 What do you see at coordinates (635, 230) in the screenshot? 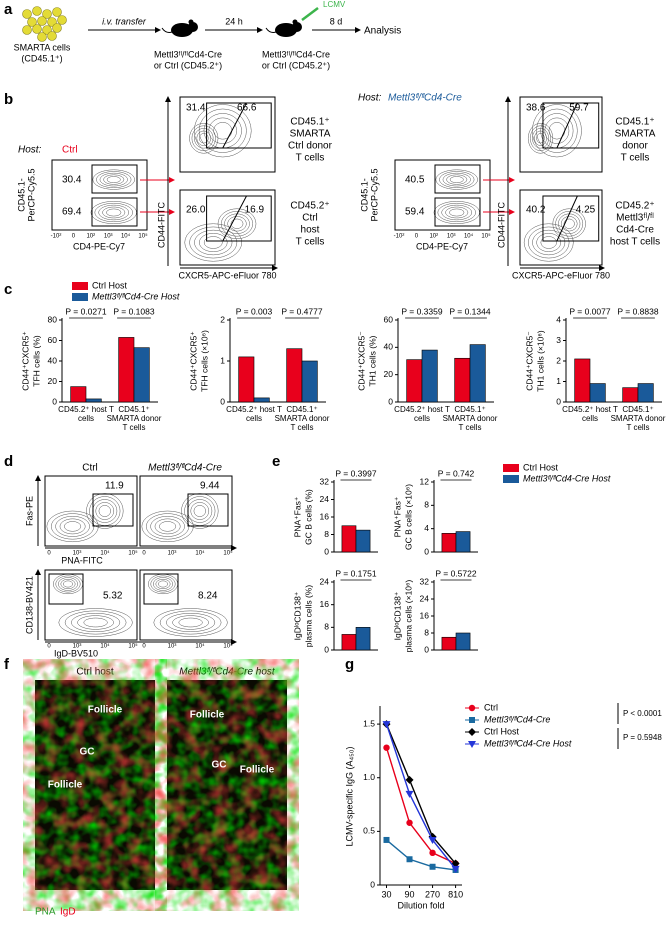
I see `label: Cd4-Cre` at bounding box center [635, 230].